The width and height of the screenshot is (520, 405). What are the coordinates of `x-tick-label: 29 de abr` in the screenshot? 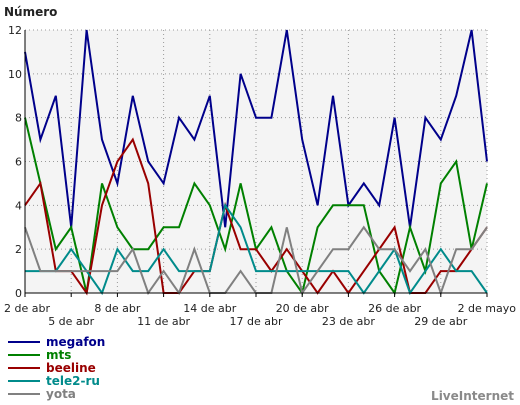 It's located at (440, 321).